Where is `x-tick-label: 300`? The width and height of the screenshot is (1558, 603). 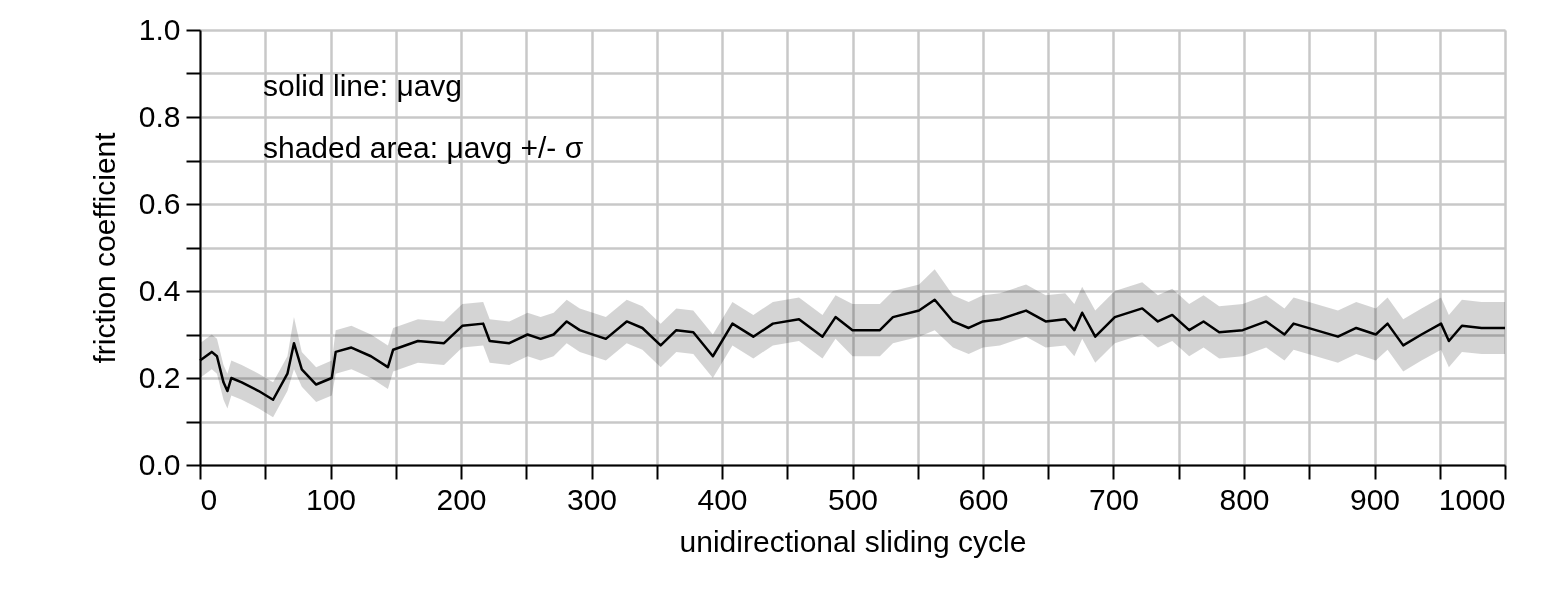 x-tick-label: 300 is located at coordinates (592, 499).